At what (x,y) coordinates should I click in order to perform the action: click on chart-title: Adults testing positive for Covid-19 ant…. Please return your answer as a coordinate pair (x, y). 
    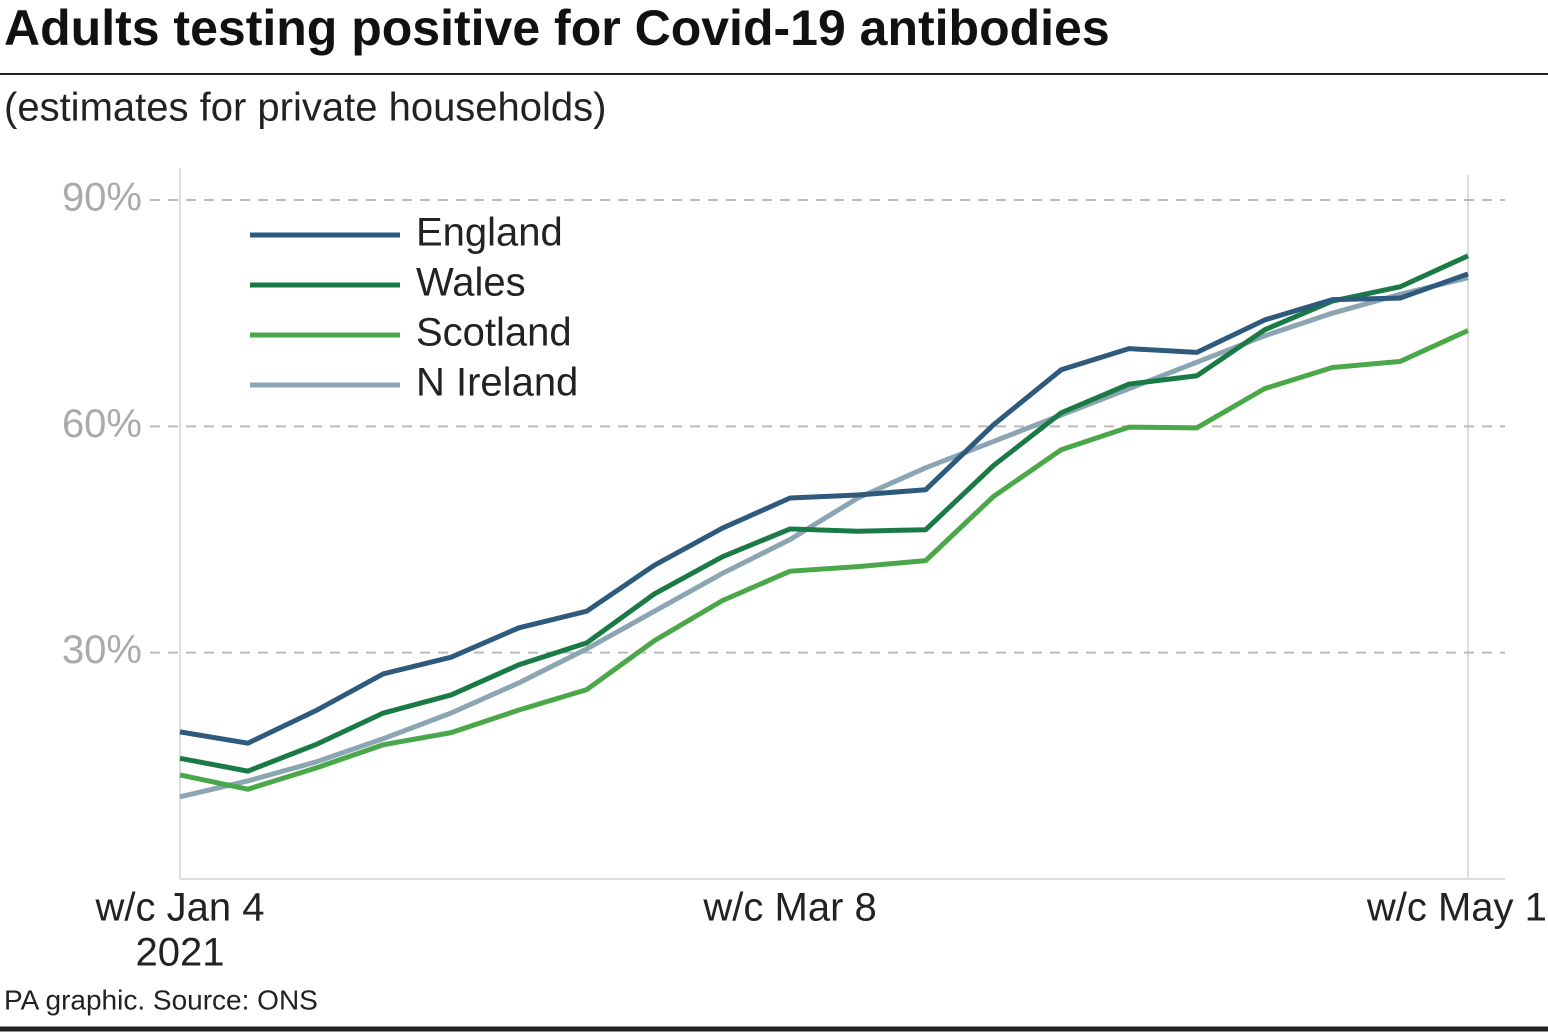
    Looking at the image, I should click on (557, 28).